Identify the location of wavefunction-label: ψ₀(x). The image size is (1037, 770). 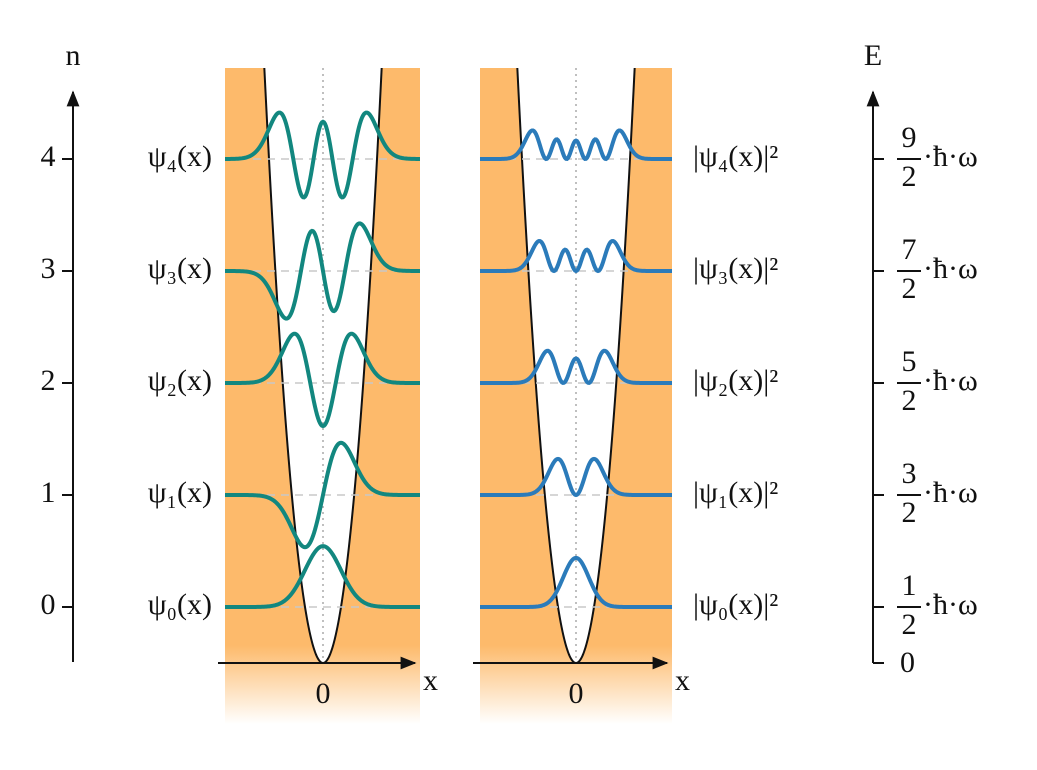
(180, 604).